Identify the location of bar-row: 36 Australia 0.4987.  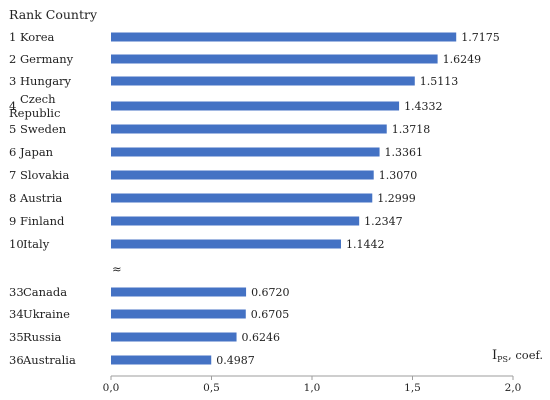
(132, 360).